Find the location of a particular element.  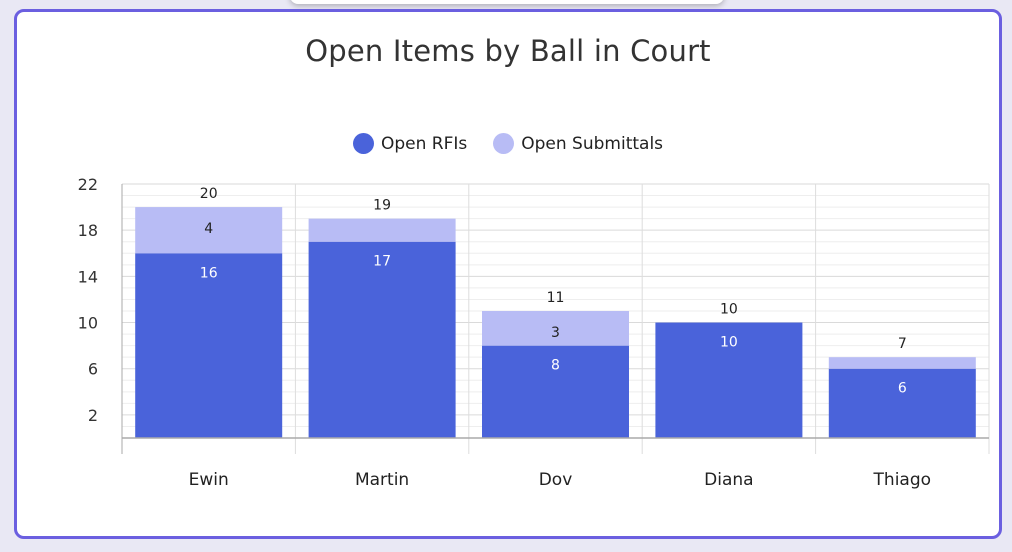

total-label: 11 is located at coordinates (556, 298).